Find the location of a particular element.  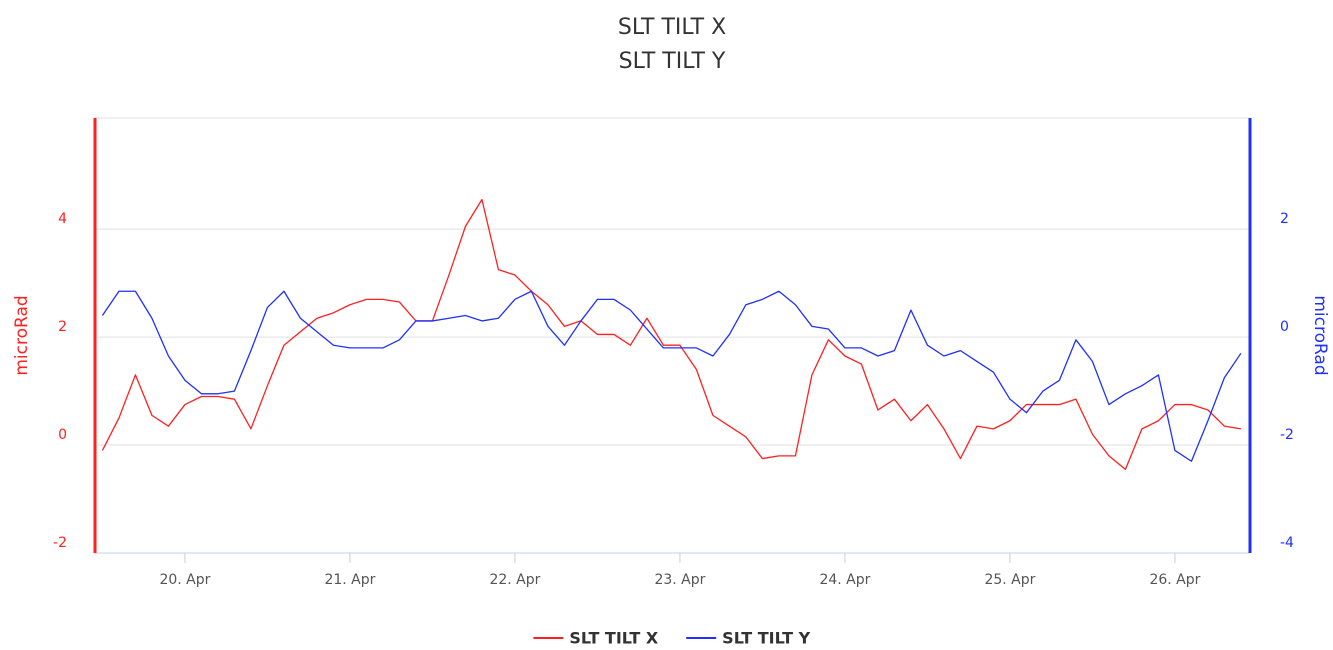

y2-tick-label: -4 is located at coordinates (1287, 543).